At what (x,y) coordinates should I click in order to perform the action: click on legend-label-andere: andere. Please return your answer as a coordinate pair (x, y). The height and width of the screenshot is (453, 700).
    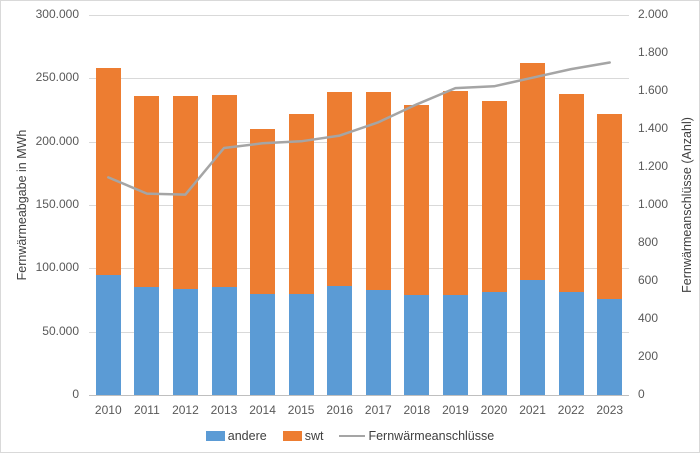
    Looking at the image, I should click on (247, 436).